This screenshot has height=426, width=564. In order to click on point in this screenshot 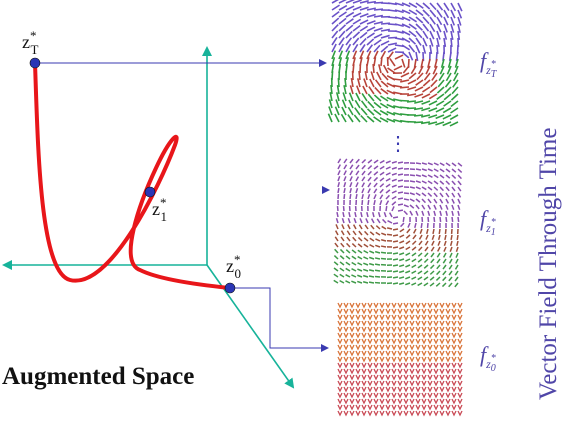, I will do `click(150, 192)`.